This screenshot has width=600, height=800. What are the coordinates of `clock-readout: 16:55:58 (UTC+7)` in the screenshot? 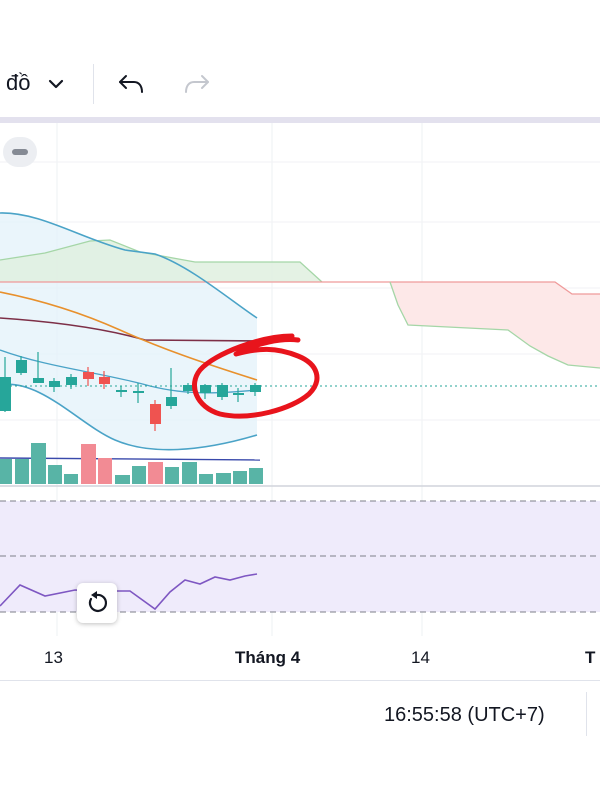 It's located at (464, 715).